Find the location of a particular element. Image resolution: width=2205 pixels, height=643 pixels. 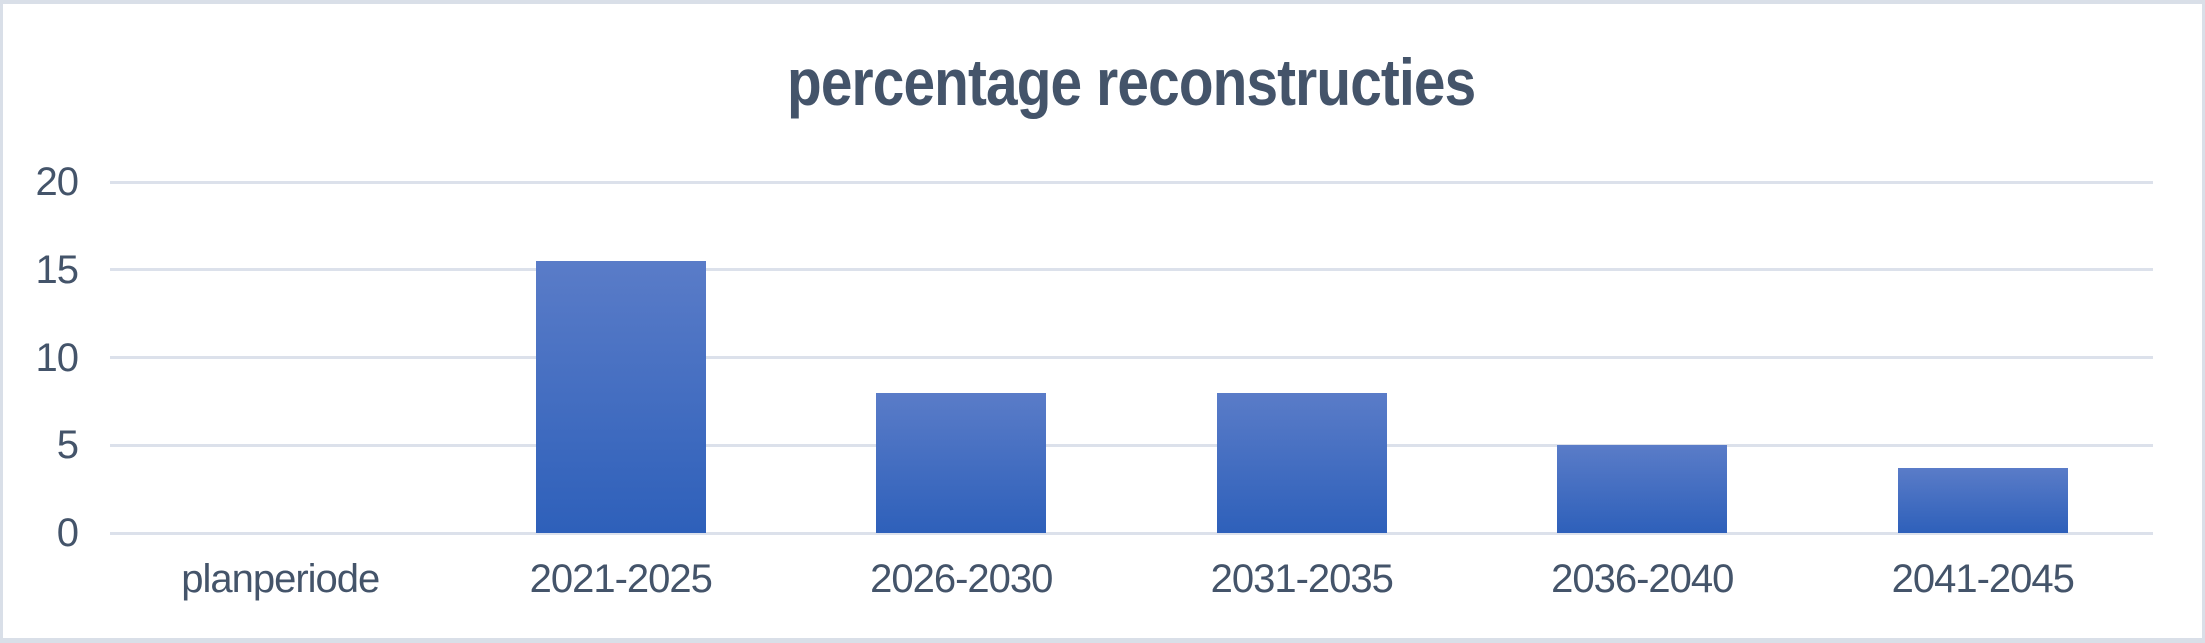

bar-2021-2025 is located at coordinates (620, 396).